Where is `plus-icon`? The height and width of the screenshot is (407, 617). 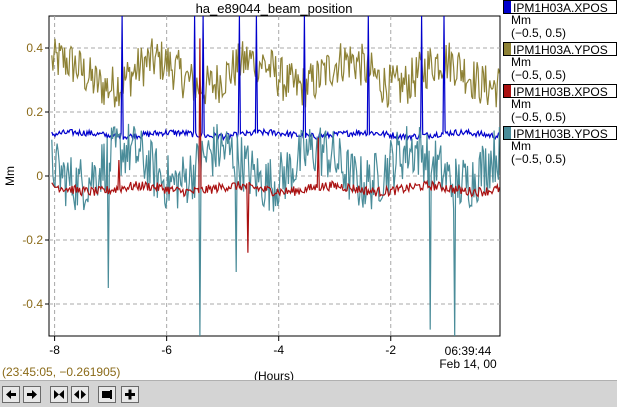
plus-icon is located at coordinates (130, 394).